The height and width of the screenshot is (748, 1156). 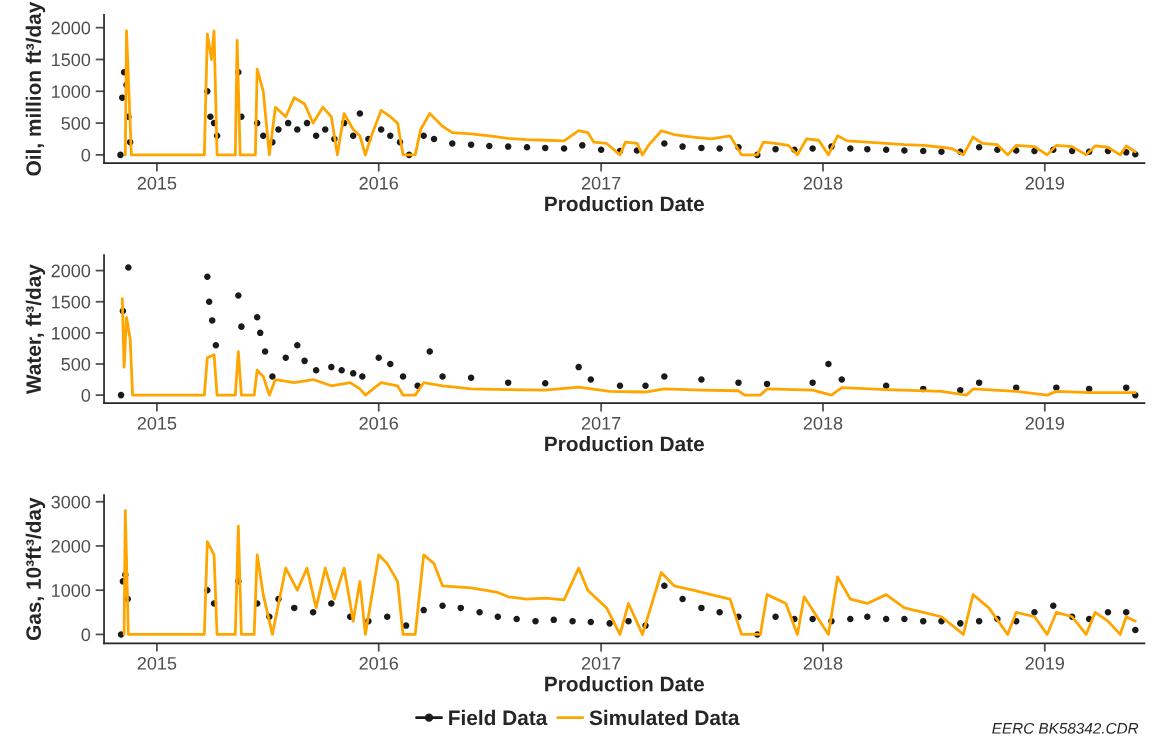 I want to click on y-tick-label: 3000, so click(x=71, y=502).